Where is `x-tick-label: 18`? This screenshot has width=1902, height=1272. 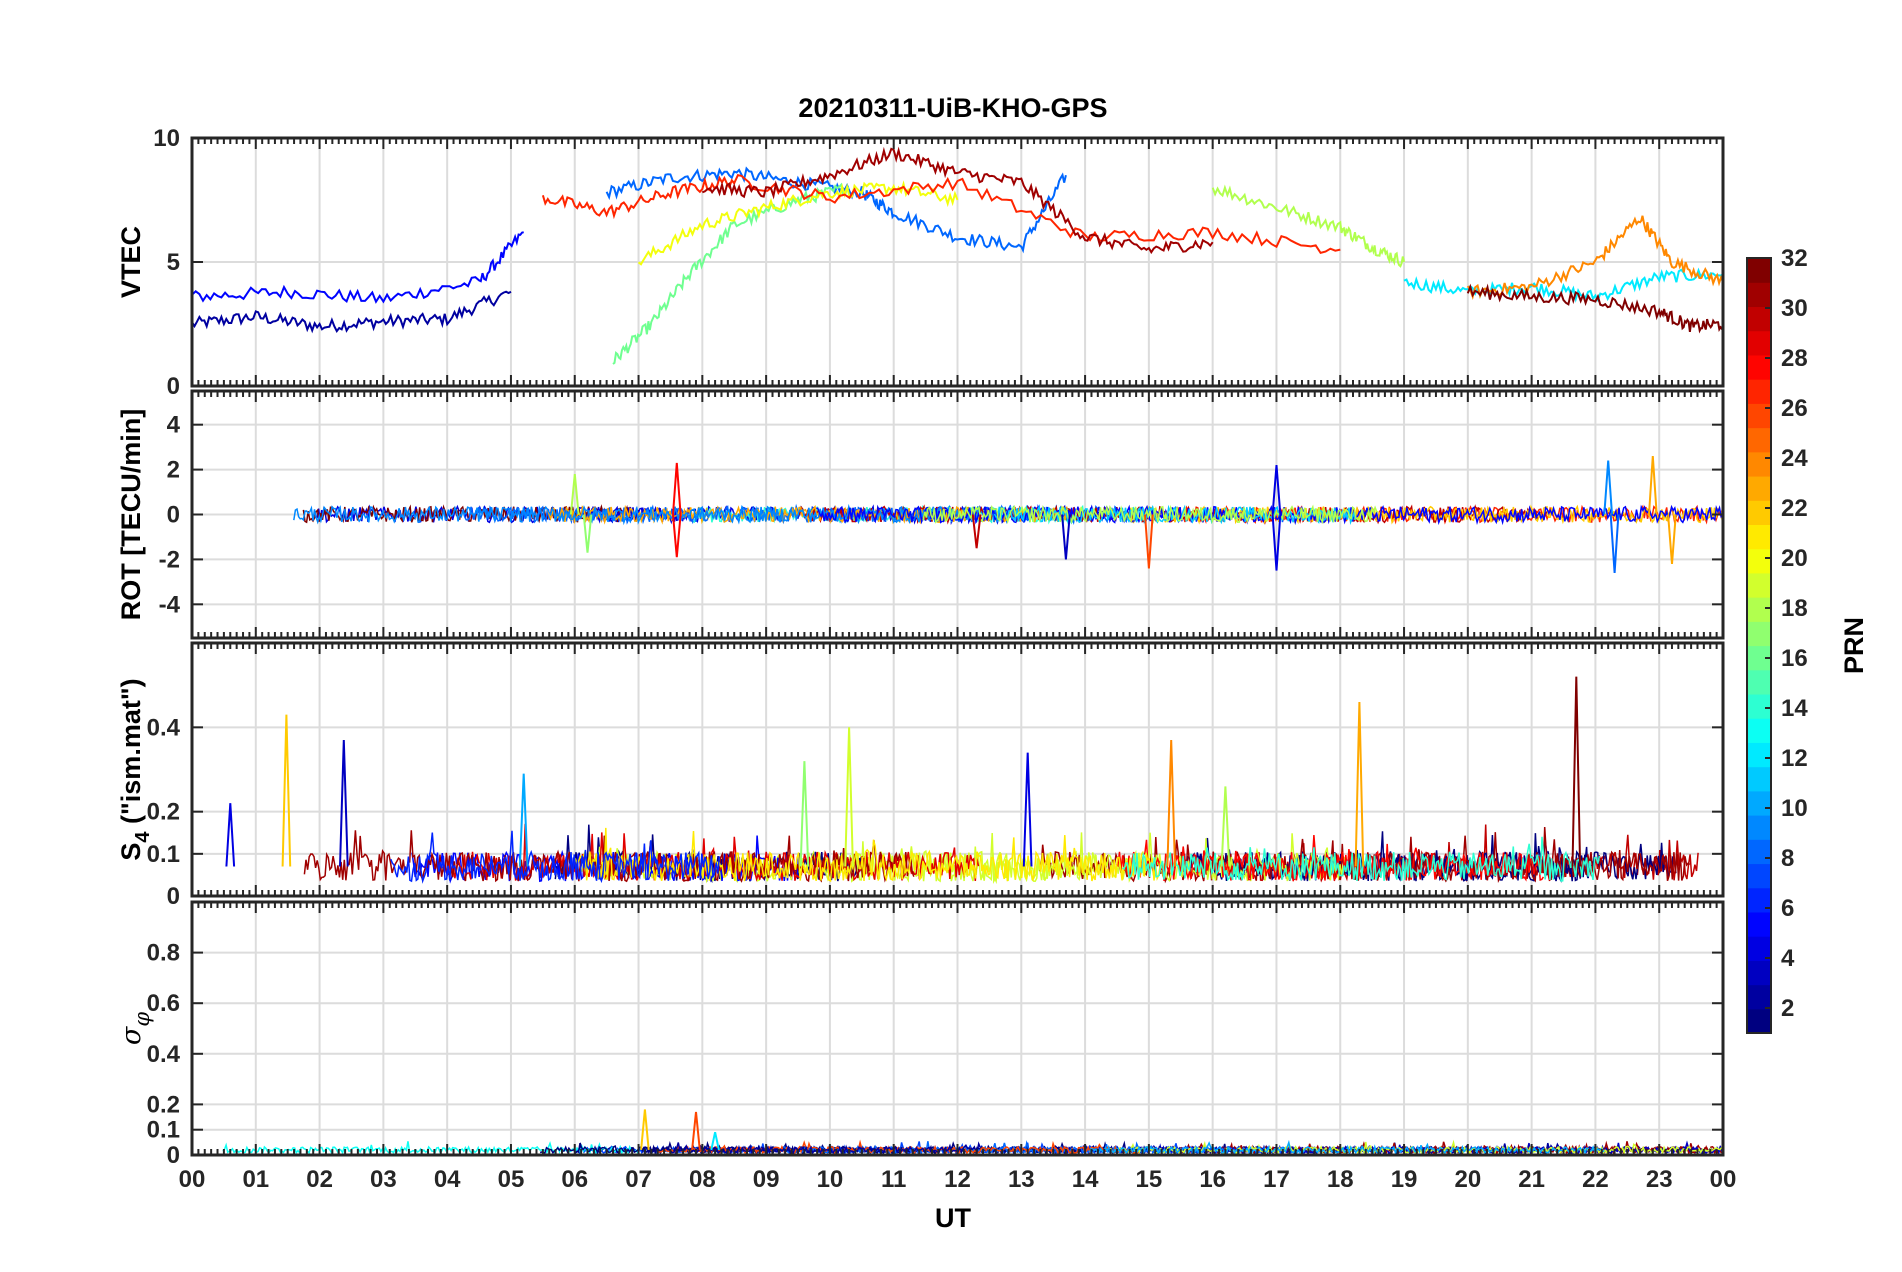
x-tick-label: 18 is located at coordinates (1340, 1179).